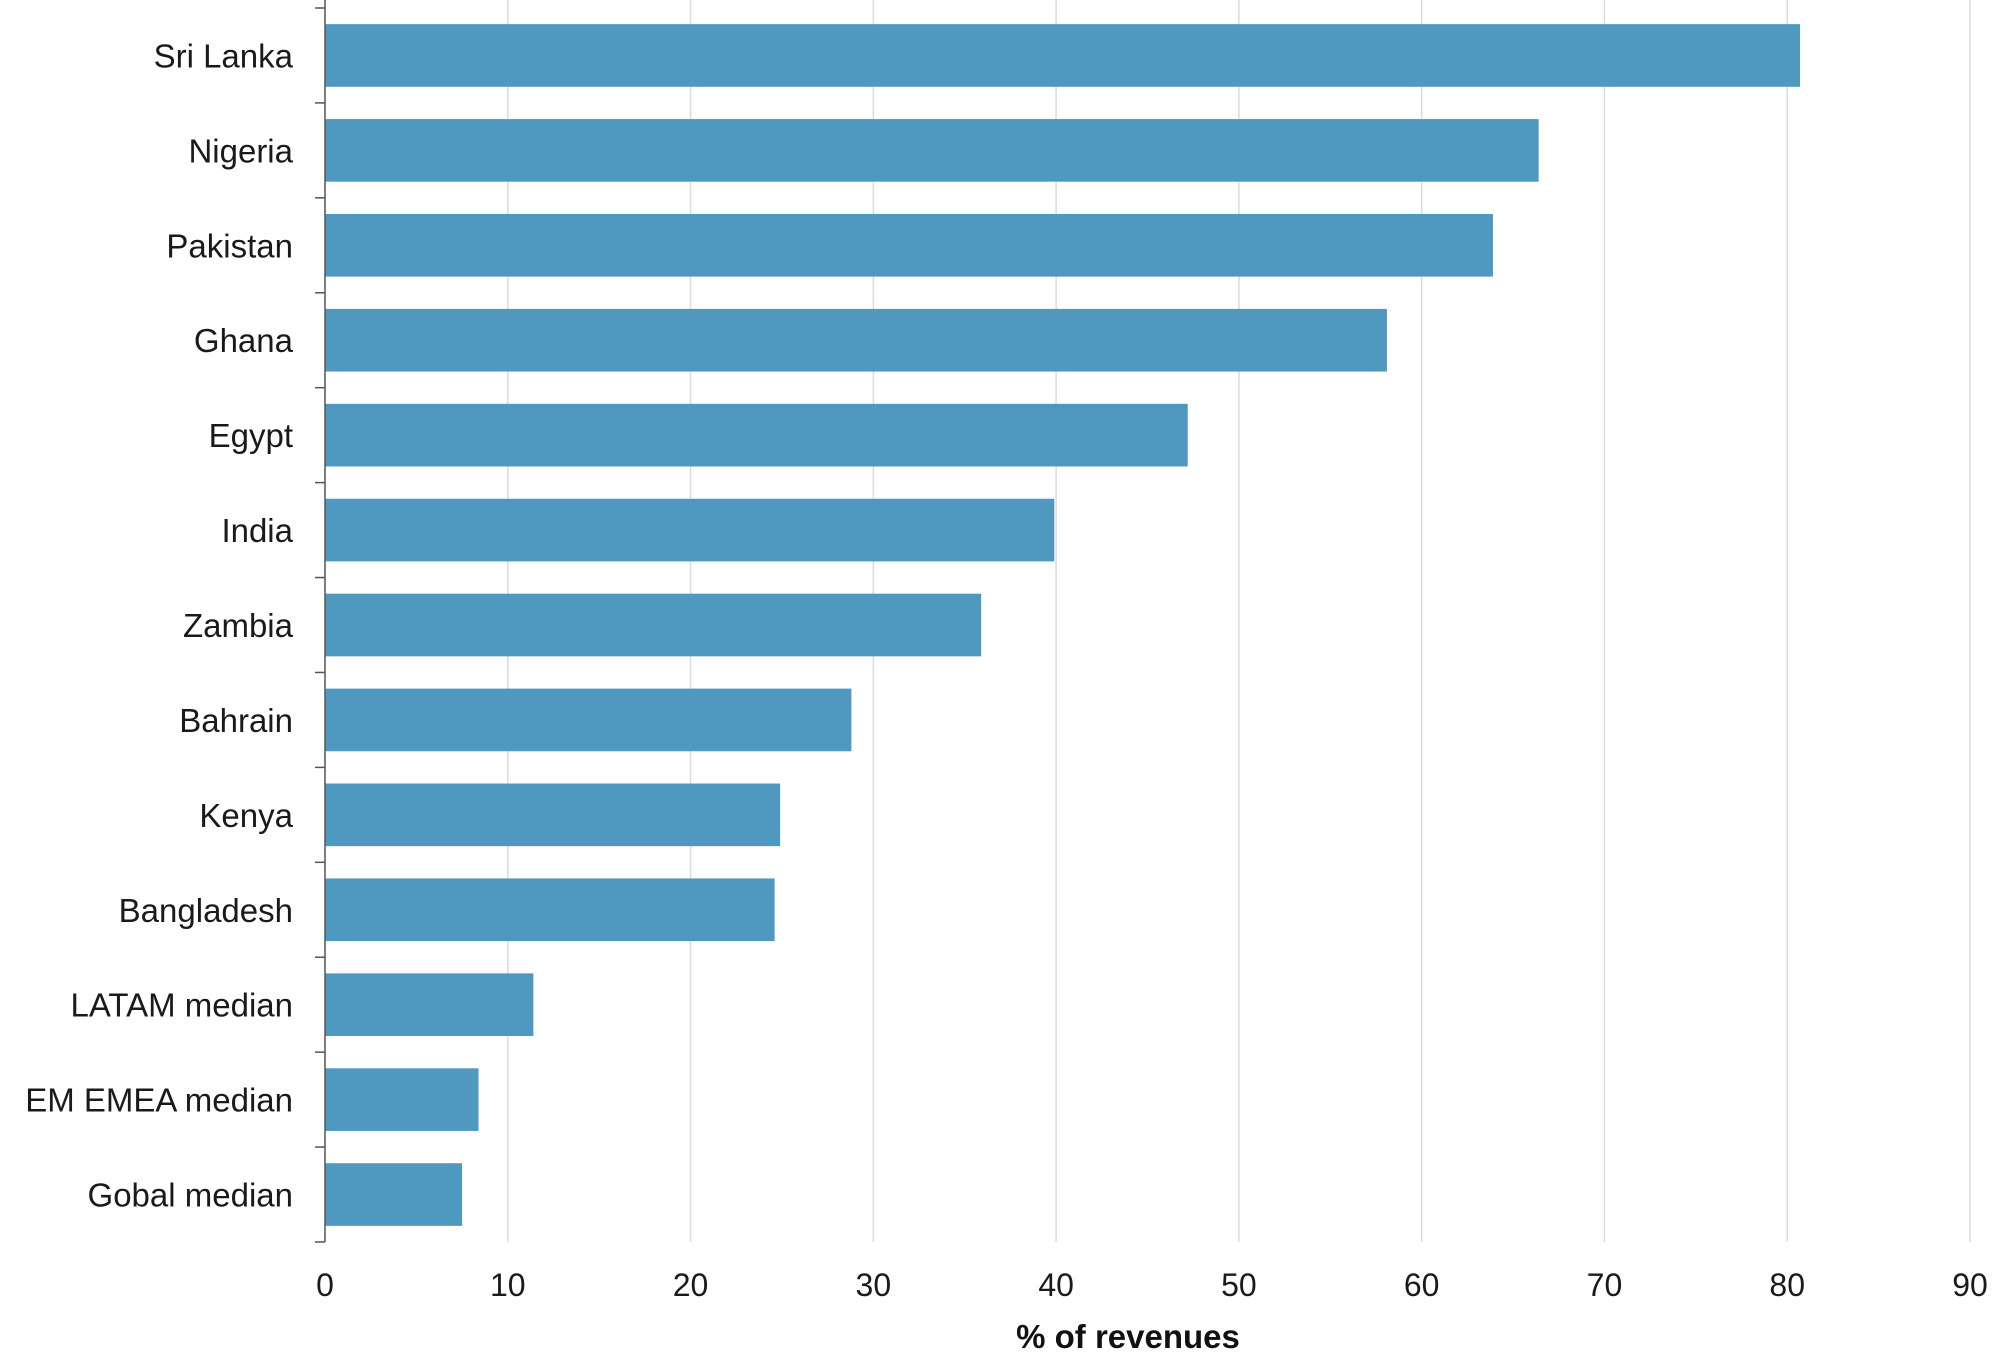  I want to click on x-tick-label: 90, so click(1970, 1285).